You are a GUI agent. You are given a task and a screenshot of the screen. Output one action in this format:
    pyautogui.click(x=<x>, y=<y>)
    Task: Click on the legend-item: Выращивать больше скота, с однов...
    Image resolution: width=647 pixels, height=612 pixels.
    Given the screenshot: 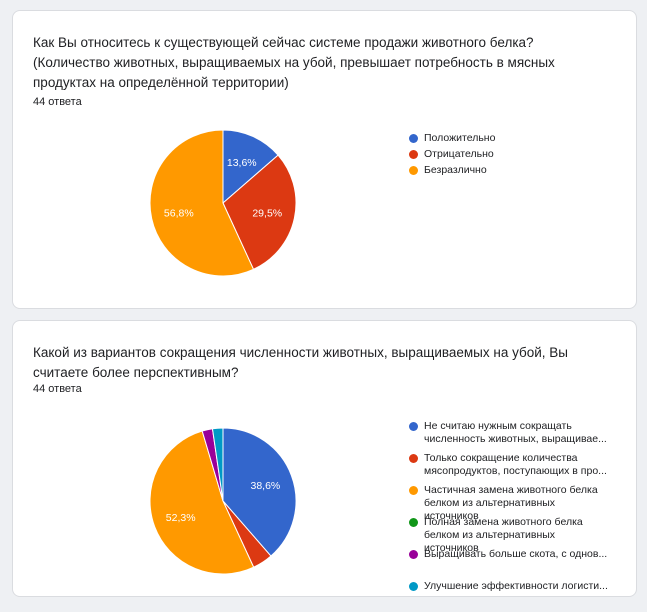 What is the action you would take?
    pyautogui.click(x=509, y=561)
    